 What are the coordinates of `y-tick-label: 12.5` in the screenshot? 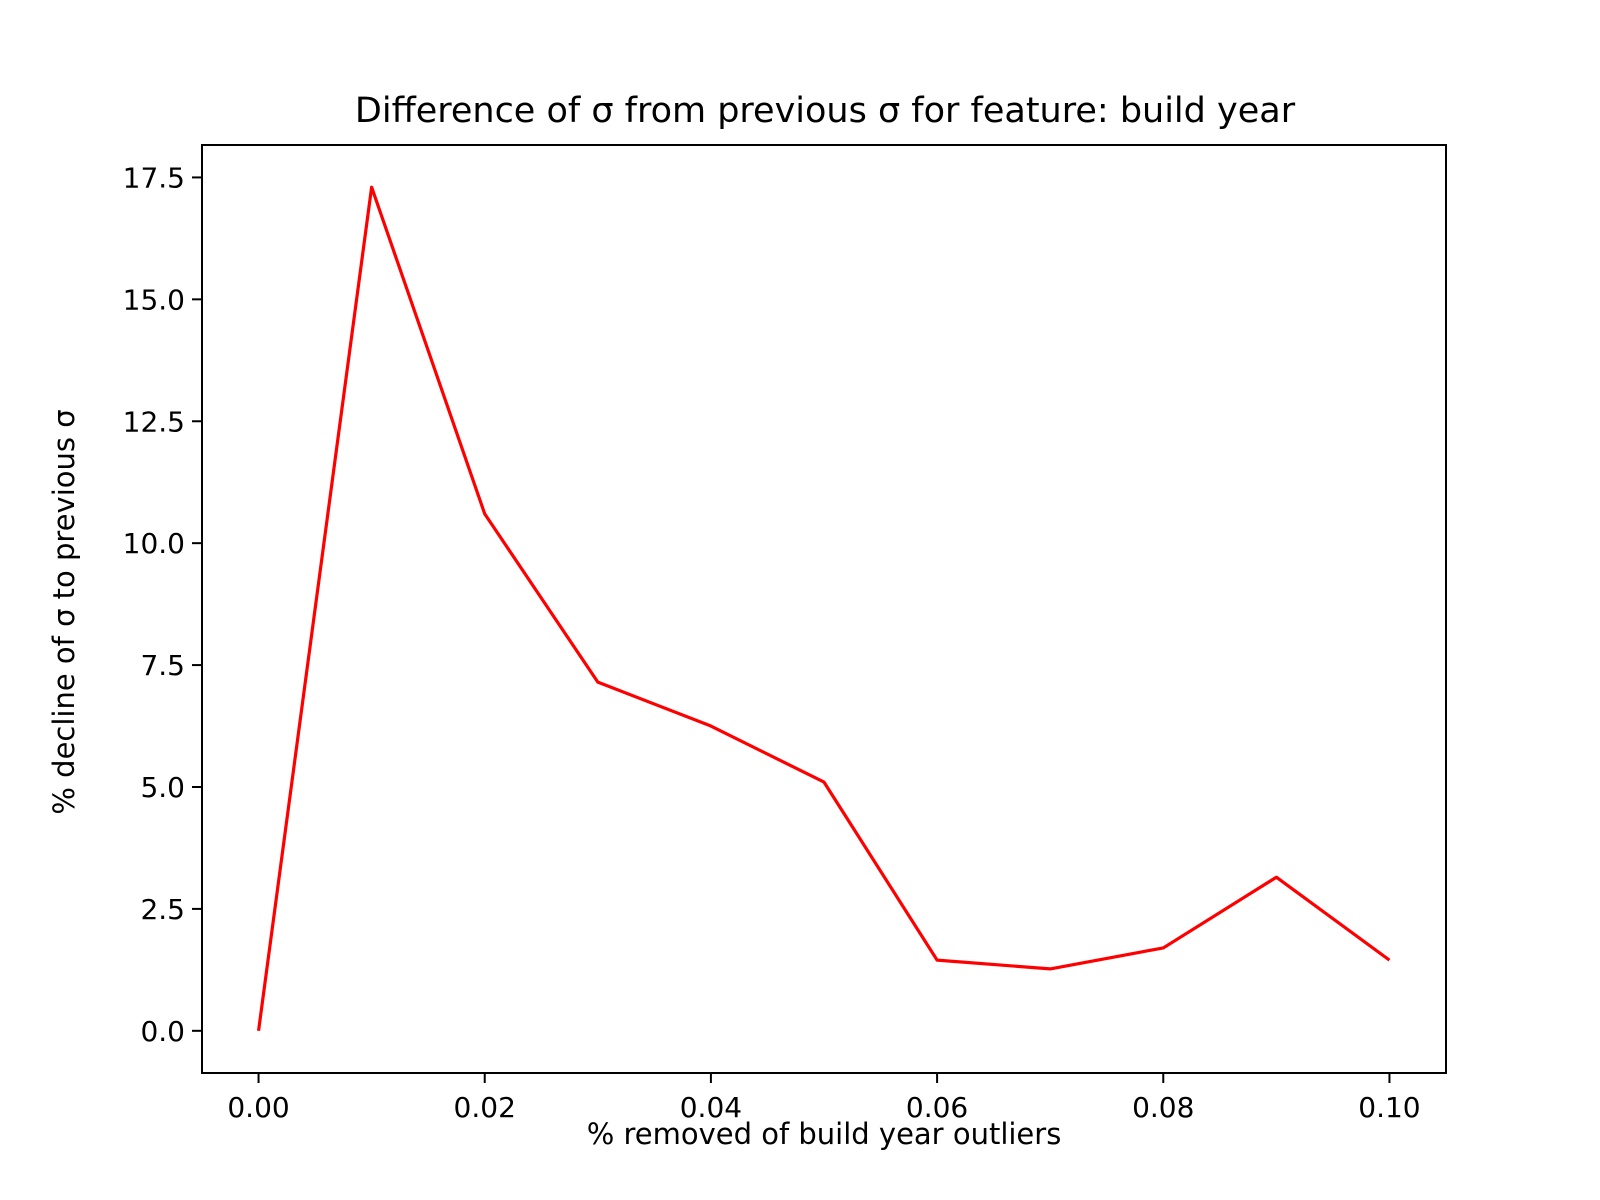 It's located at (154, 421).